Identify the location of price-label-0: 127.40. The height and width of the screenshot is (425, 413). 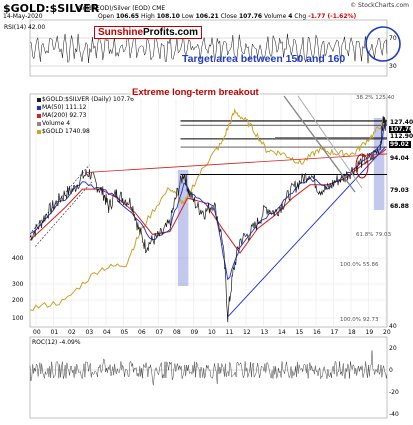
(401, 122).